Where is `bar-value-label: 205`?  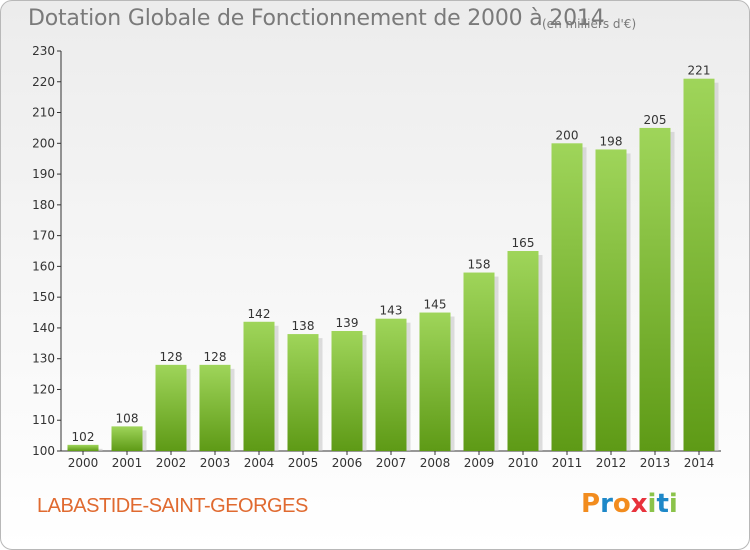 bar-value-label: 205 is located at coordinates (655, 120).